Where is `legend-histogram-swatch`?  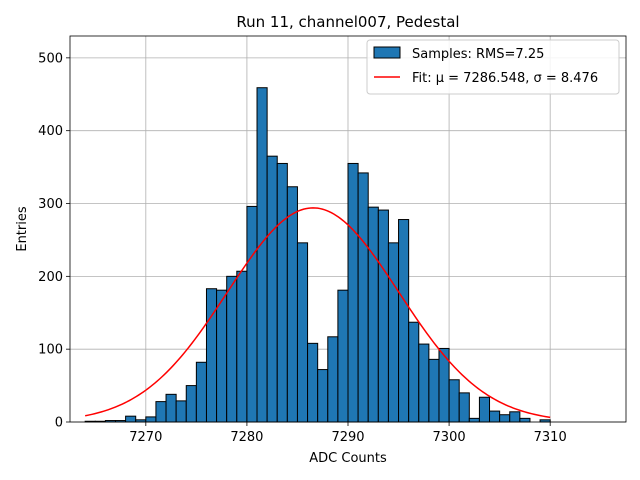
legend-histogram-swatch is located at coordinates (387, 52).